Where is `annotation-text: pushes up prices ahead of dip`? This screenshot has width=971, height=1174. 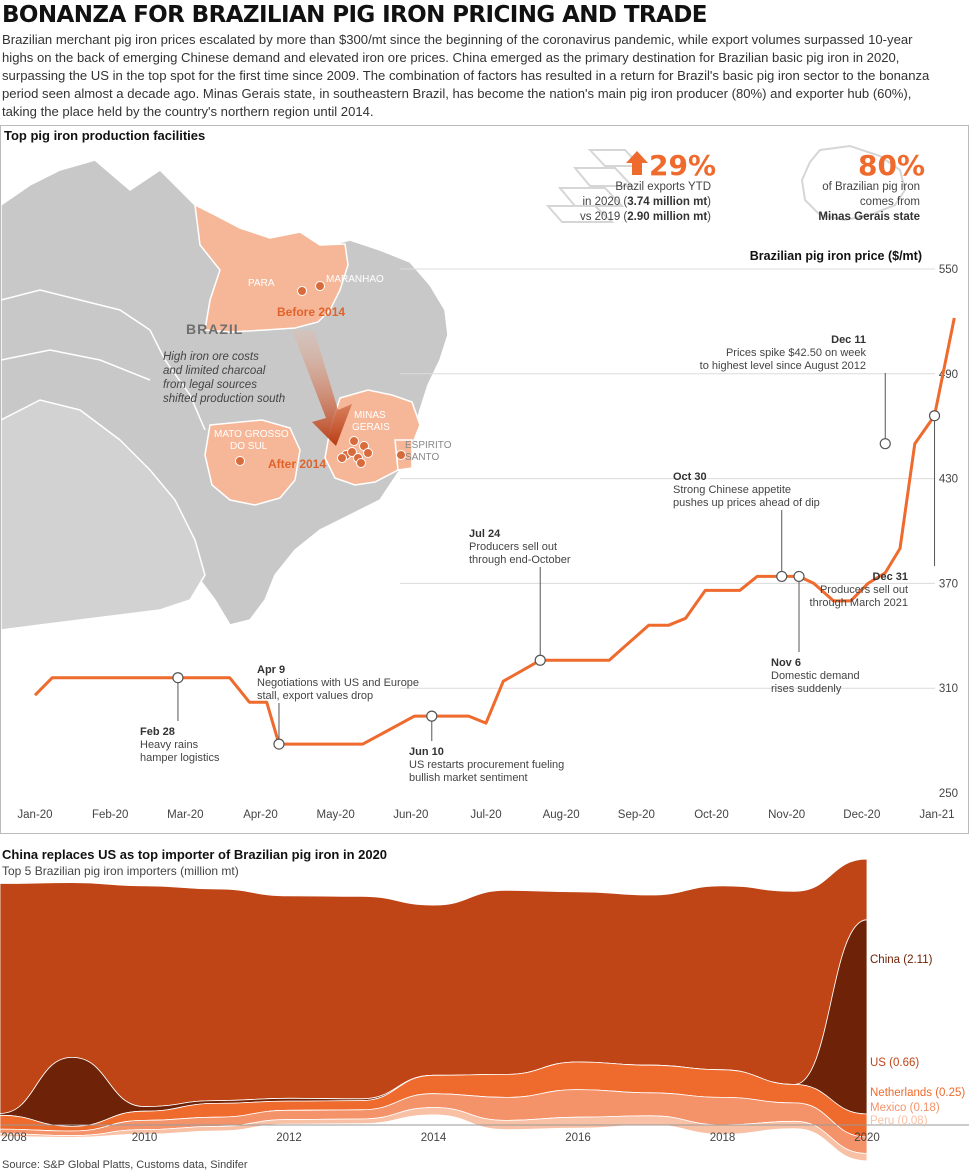 annotation-text: pushes up prices ahead of dip is located at coordinates (746, 503).